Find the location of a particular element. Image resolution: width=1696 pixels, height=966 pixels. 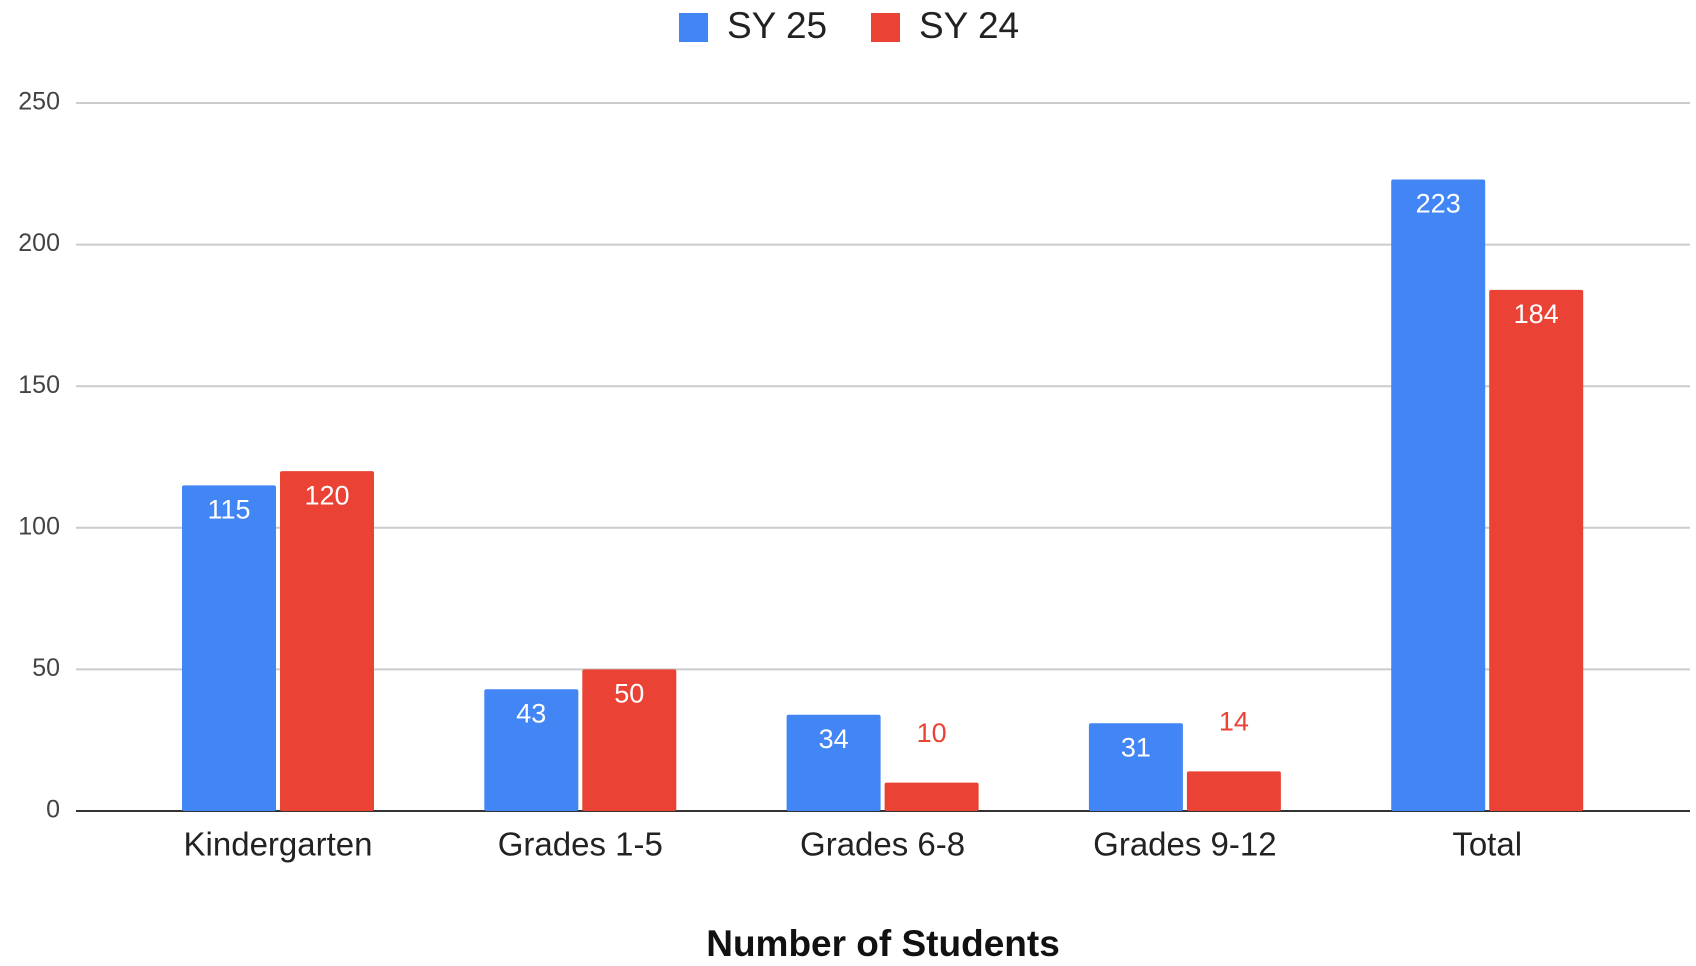

x-tick-label: Grades 1-5 is located at coordinates (580, 844).